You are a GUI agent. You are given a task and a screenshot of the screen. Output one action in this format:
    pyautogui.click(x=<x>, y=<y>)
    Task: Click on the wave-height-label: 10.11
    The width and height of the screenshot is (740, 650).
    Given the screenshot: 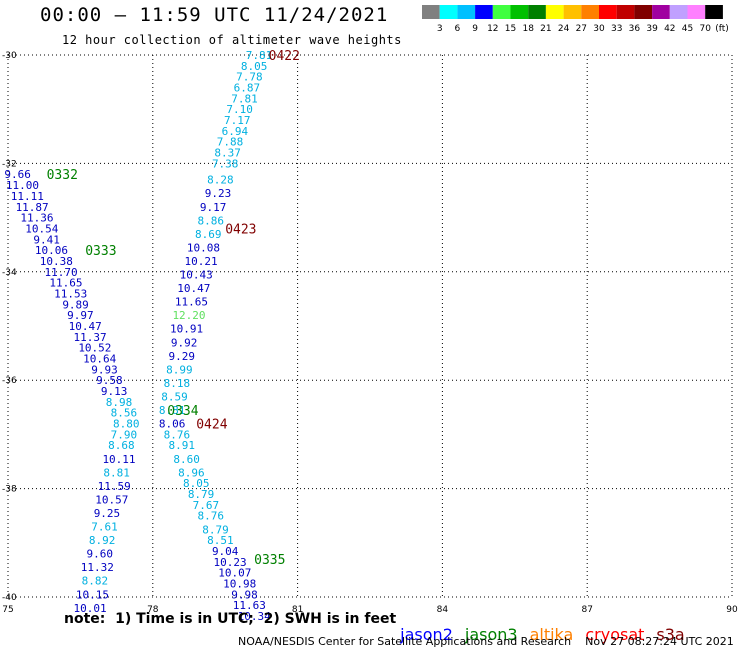 What is the action you would take?
    pyautogui.click(x=118, y=459)
    